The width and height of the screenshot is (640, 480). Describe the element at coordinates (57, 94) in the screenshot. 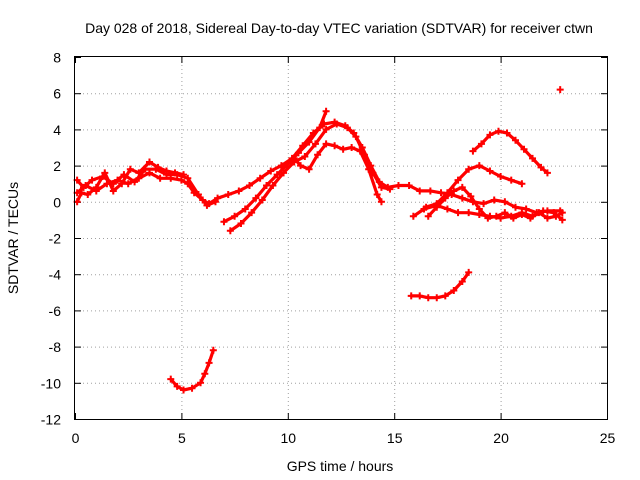

I see `y-tick-label: 6` at that location.